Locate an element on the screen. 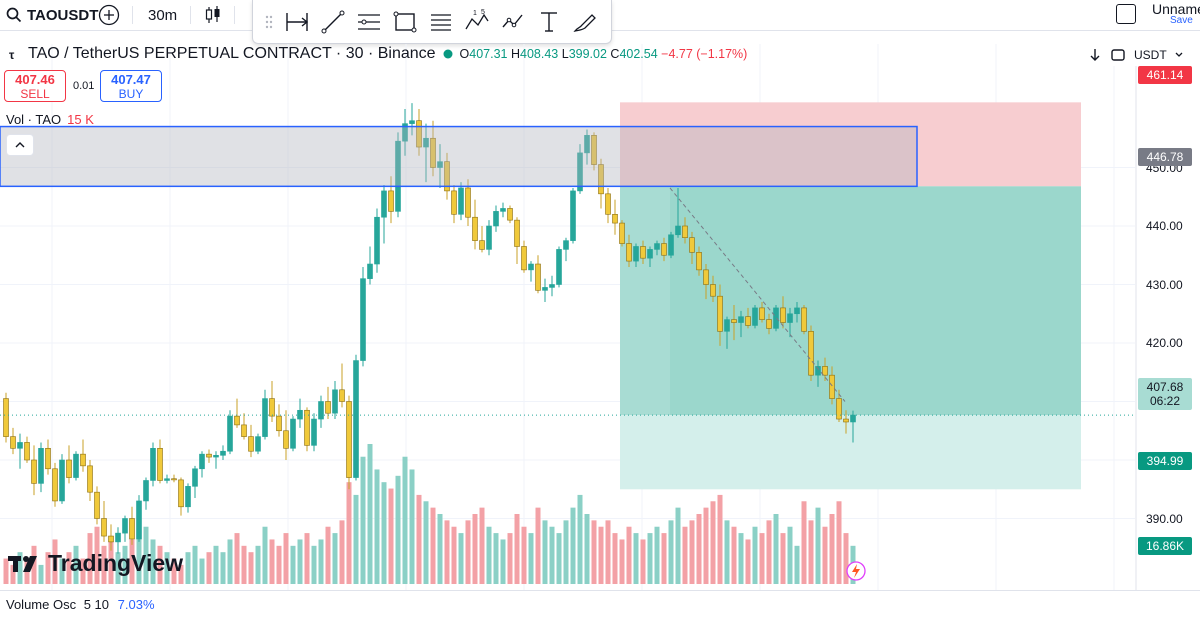 This screenshot has height=623, width=1200. symbol-search-button: TAOUSDT is located at coordinates (52, 15).